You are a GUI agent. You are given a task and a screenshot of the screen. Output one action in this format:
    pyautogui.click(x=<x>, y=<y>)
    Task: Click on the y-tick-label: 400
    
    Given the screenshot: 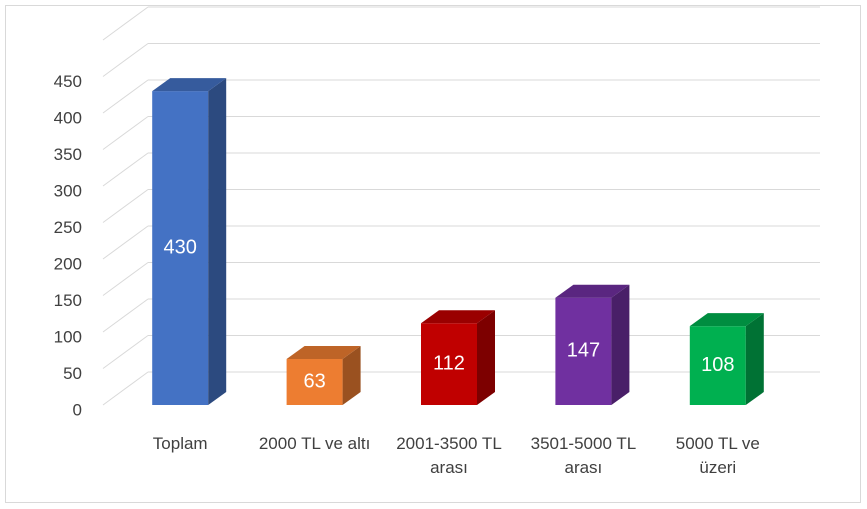 What is the action you would take?
    pyautogui.click(x=68, y=117)
    